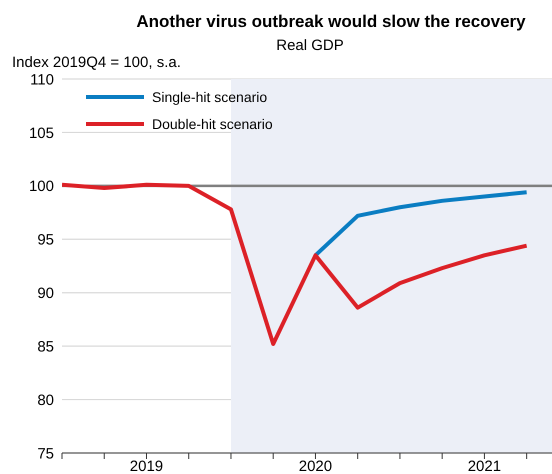 Image resolution: width=552 pixels, height=474 pixels. What do you see at coordinates (96, 62) in the screenshot?
I see `y-axis-title: Index 2019Q4 = 100, s.a.` at bounding box center [96, 62].